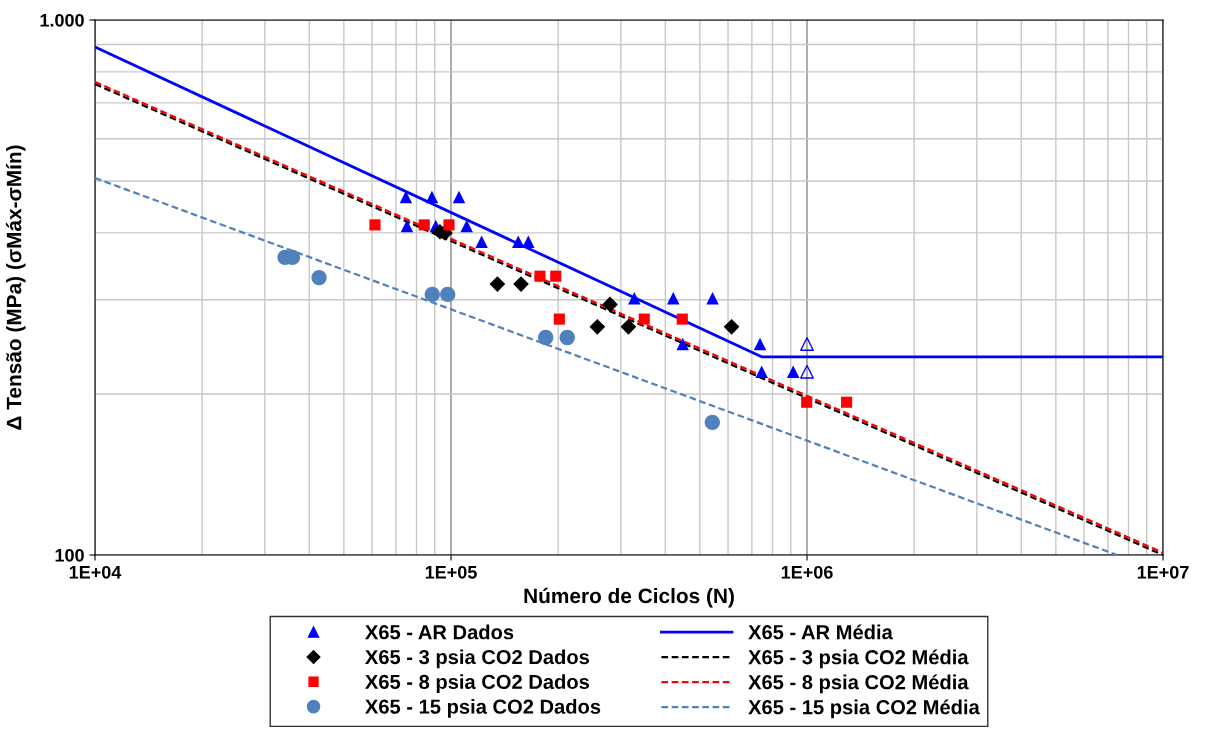 The height and width of the screenshot is (745, 1206). What do you see at coordinates (69, 555) in the screenshot?
I see `y-tick-label: 100` at bounding box center [69, 555].